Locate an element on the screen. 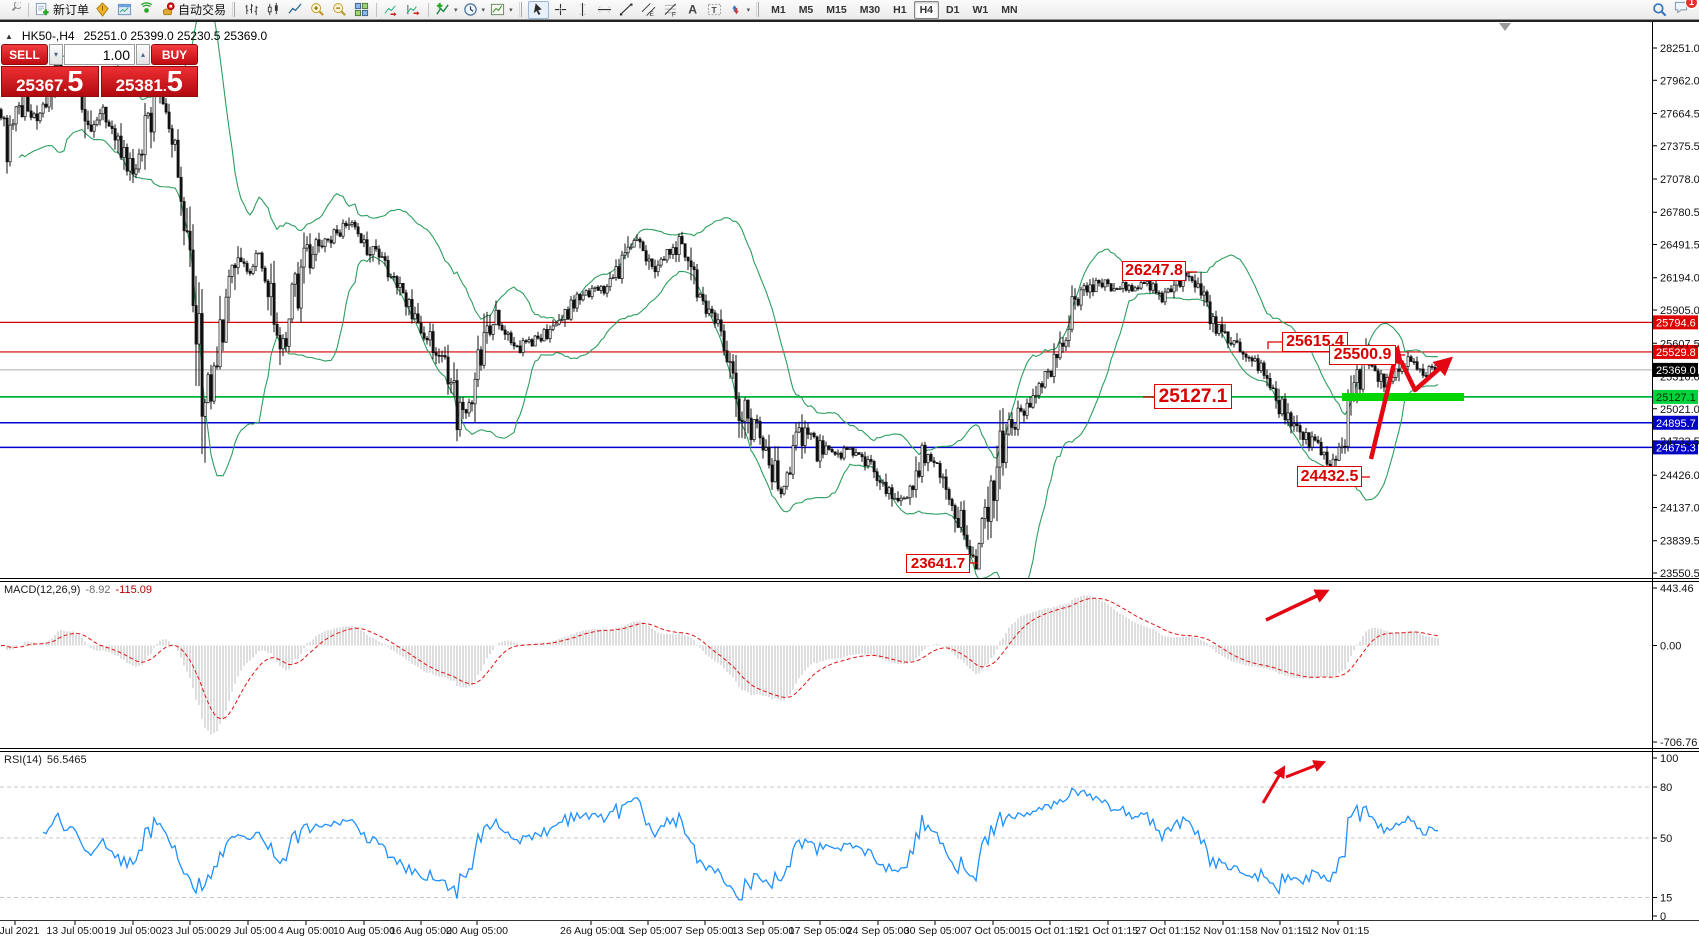 The width and height of the screenshot is (1699, 939). vline-icon is located at coordinates (582, 10).